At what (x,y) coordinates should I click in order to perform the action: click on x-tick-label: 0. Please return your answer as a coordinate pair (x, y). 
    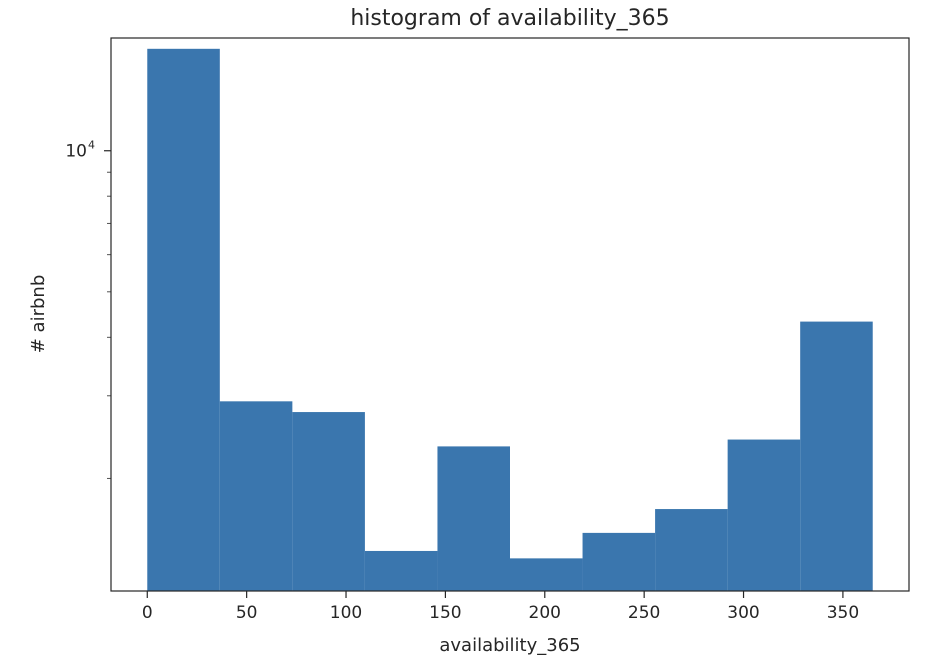
    Looking at the image, I should click on (147, 613).